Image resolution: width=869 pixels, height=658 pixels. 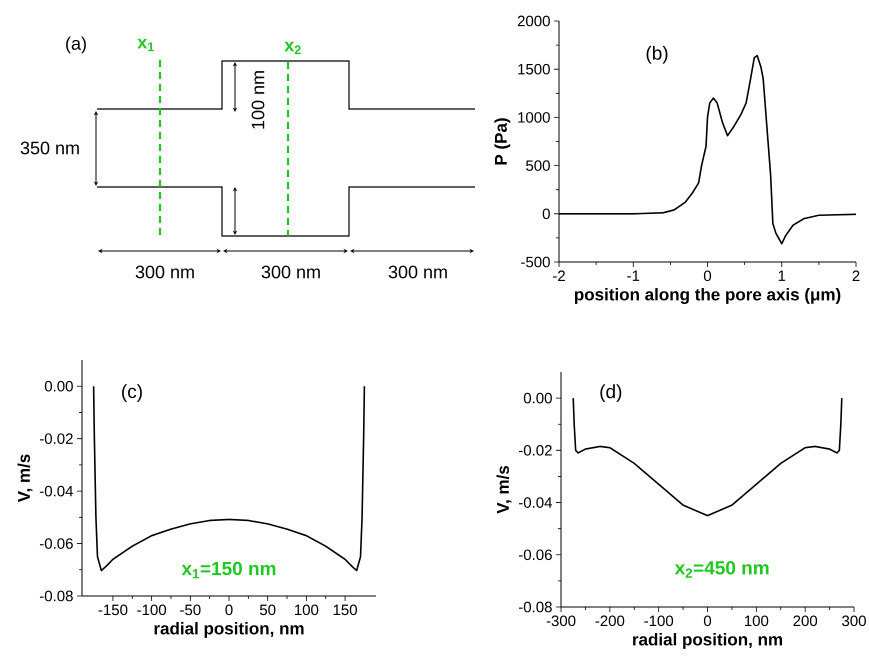 I want to click on y-tick-label: 2000, so click(x=534, y=21).